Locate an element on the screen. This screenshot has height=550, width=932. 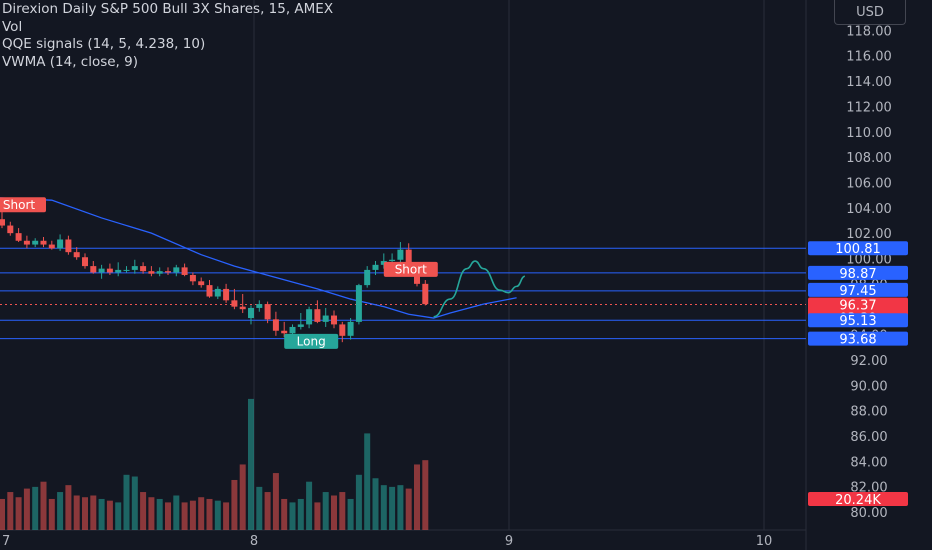
price-tick-label: 104.00 is located at coordinates (869, 209).